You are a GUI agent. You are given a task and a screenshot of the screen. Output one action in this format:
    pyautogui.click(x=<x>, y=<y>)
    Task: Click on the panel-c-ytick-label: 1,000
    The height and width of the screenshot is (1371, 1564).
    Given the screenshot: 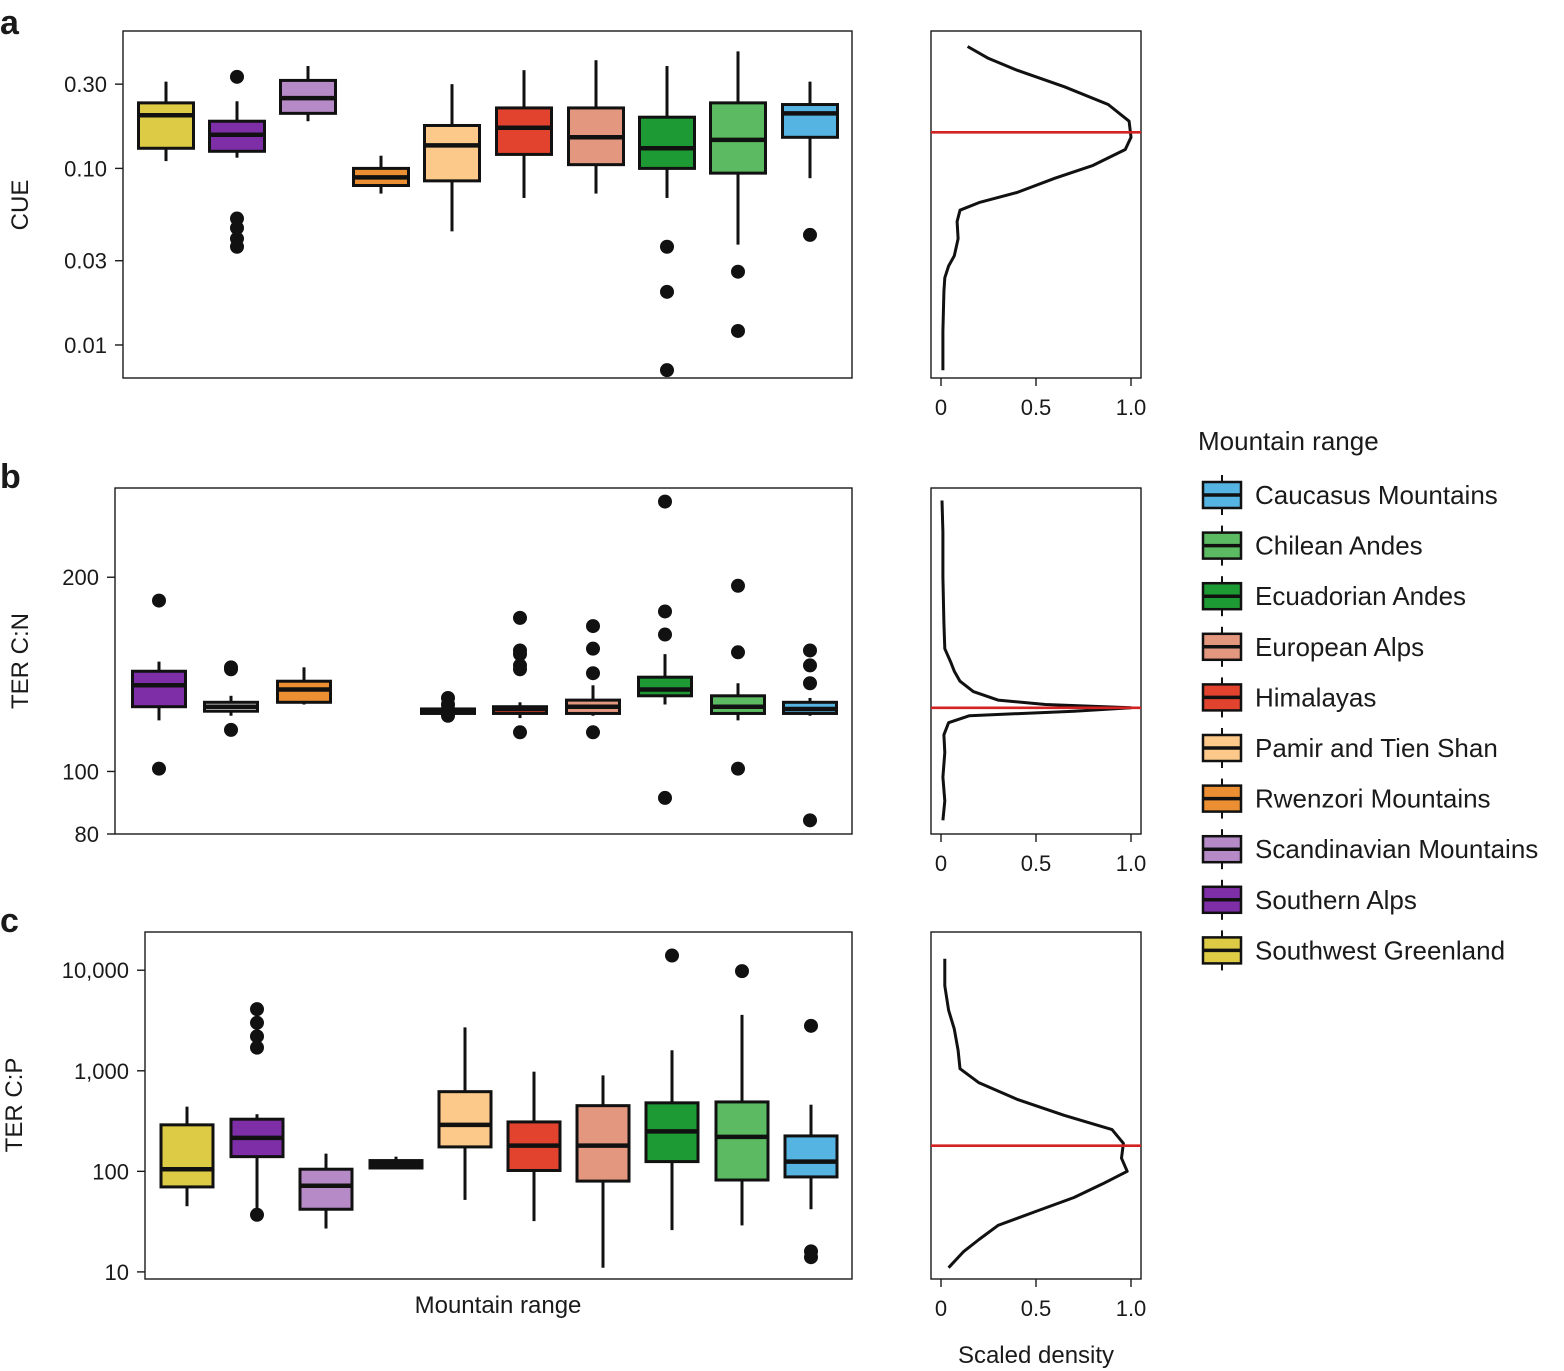 What is the action you would take?
    pyautogui.click(x=101, y=1071)
    